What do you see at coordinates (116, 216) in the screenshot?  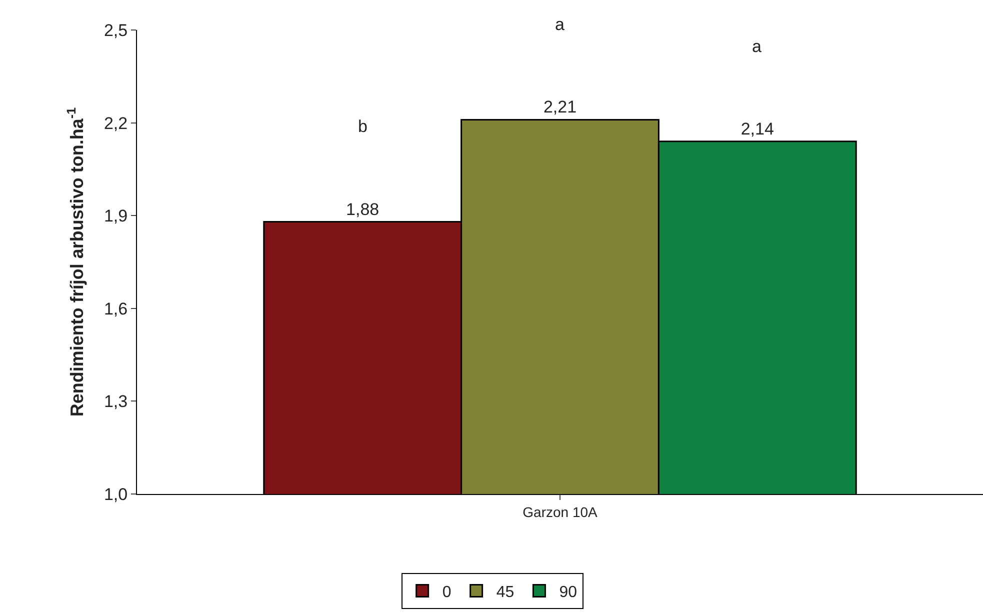 I see `y-tick-label: 1,9` at bounding box center [116, 216].